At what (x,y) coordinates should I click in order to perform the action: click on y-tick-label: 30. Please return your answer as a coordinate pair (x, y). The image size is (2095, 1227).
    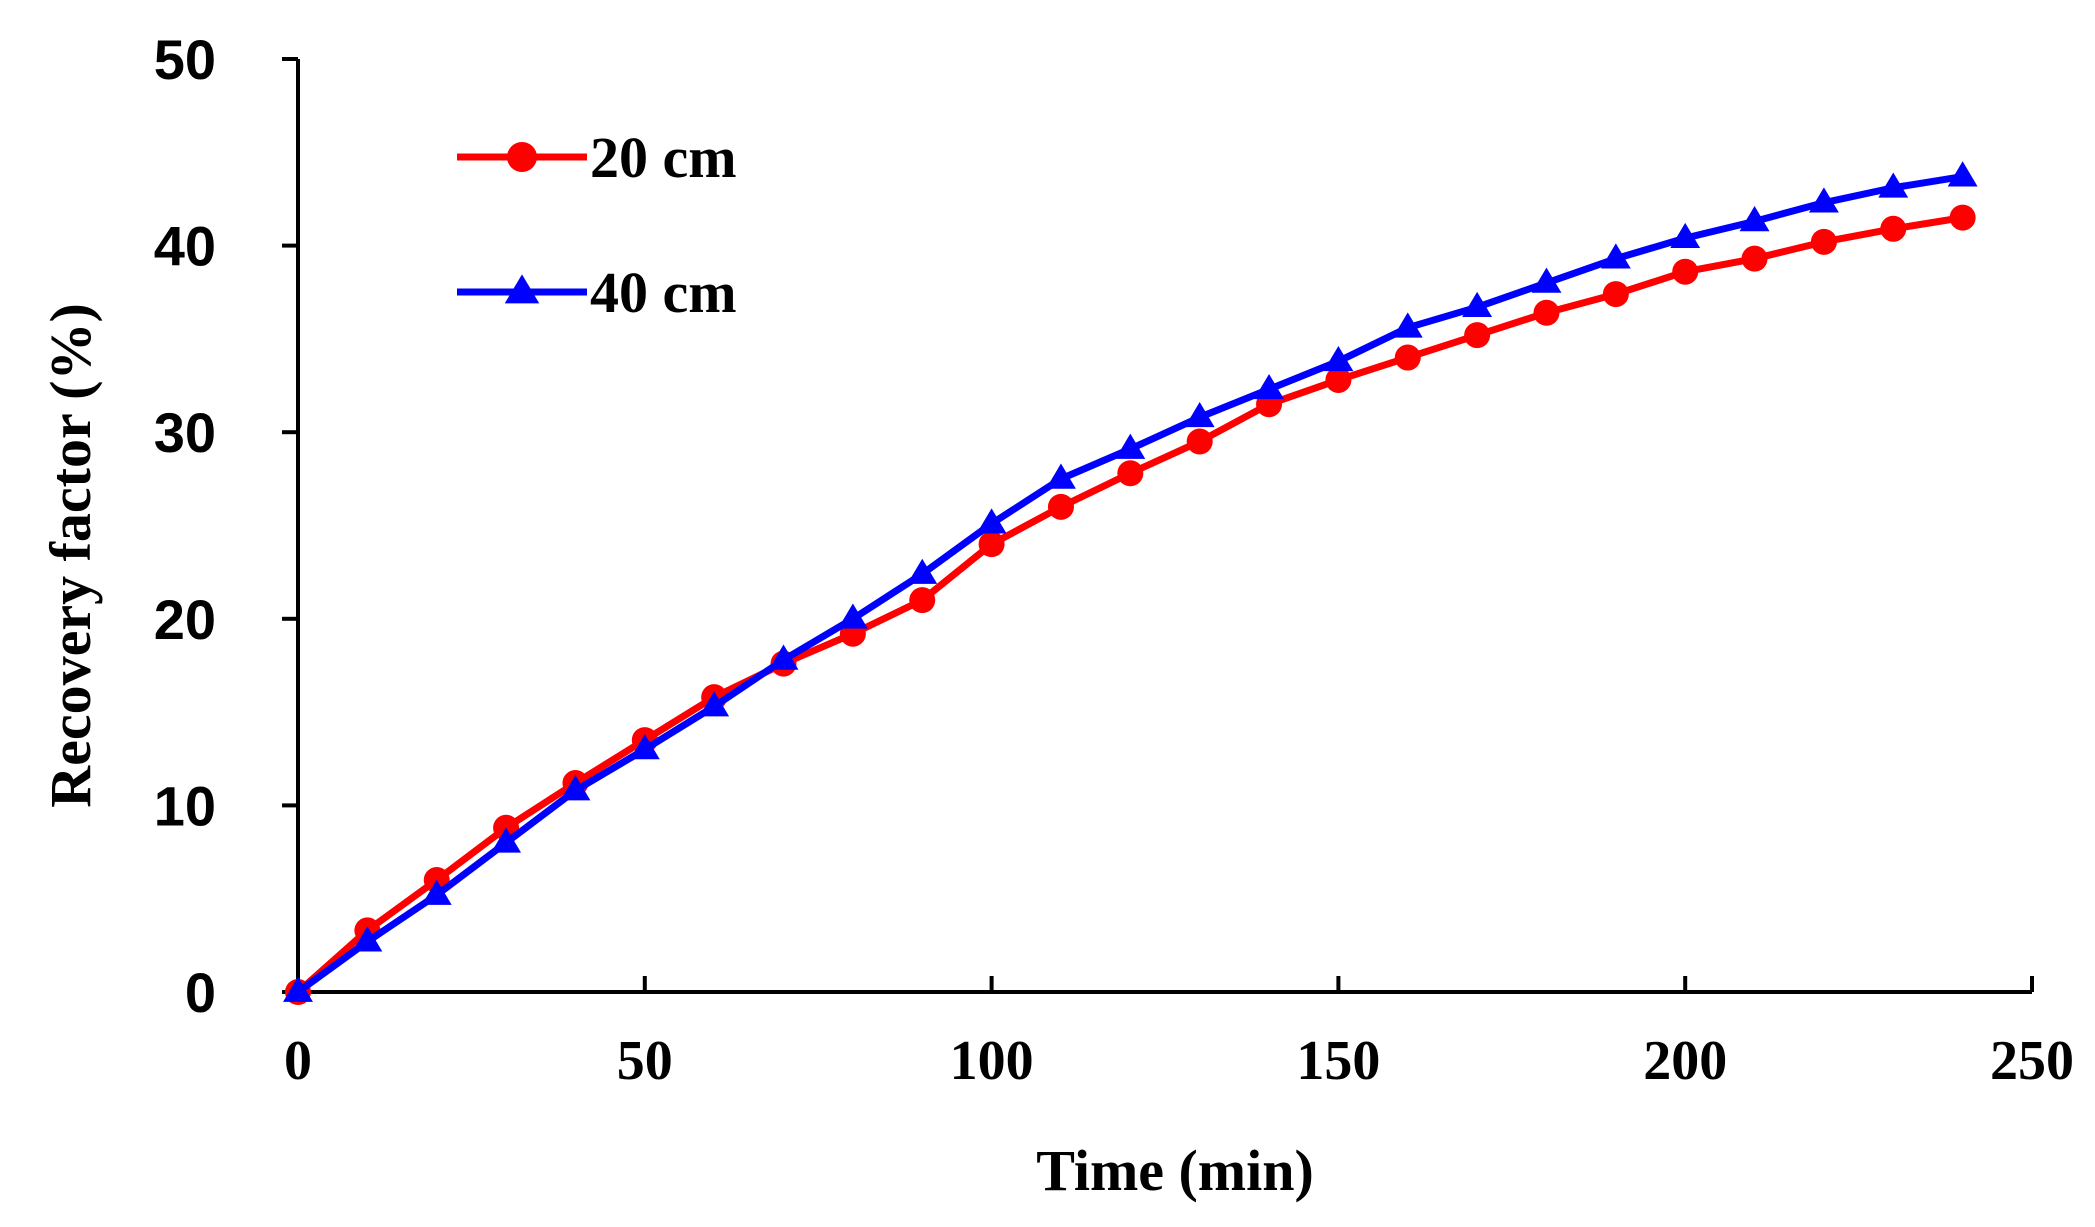
    Looking at the image, I should click on (185, 432).